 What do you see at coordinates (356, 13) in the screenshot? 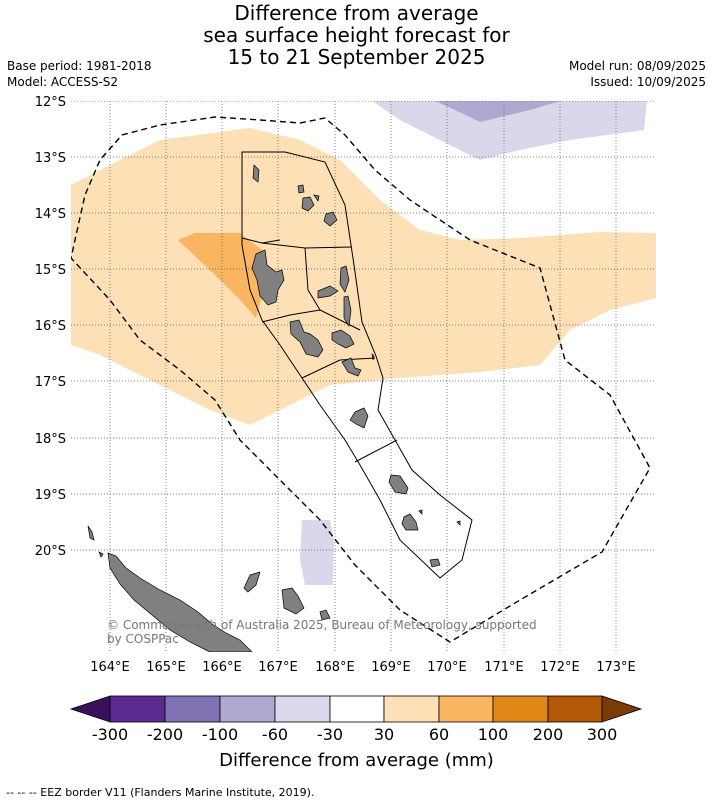
I see `title-line-1: Difference from average` at bounding box center [356, 13].